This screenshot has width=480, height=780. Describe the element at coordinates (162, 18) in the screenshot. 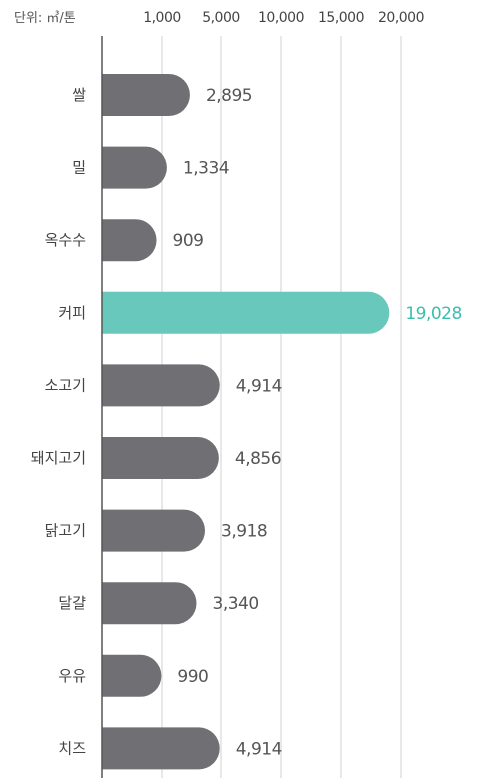

I see `x-tick-label: 1,000` at that location.